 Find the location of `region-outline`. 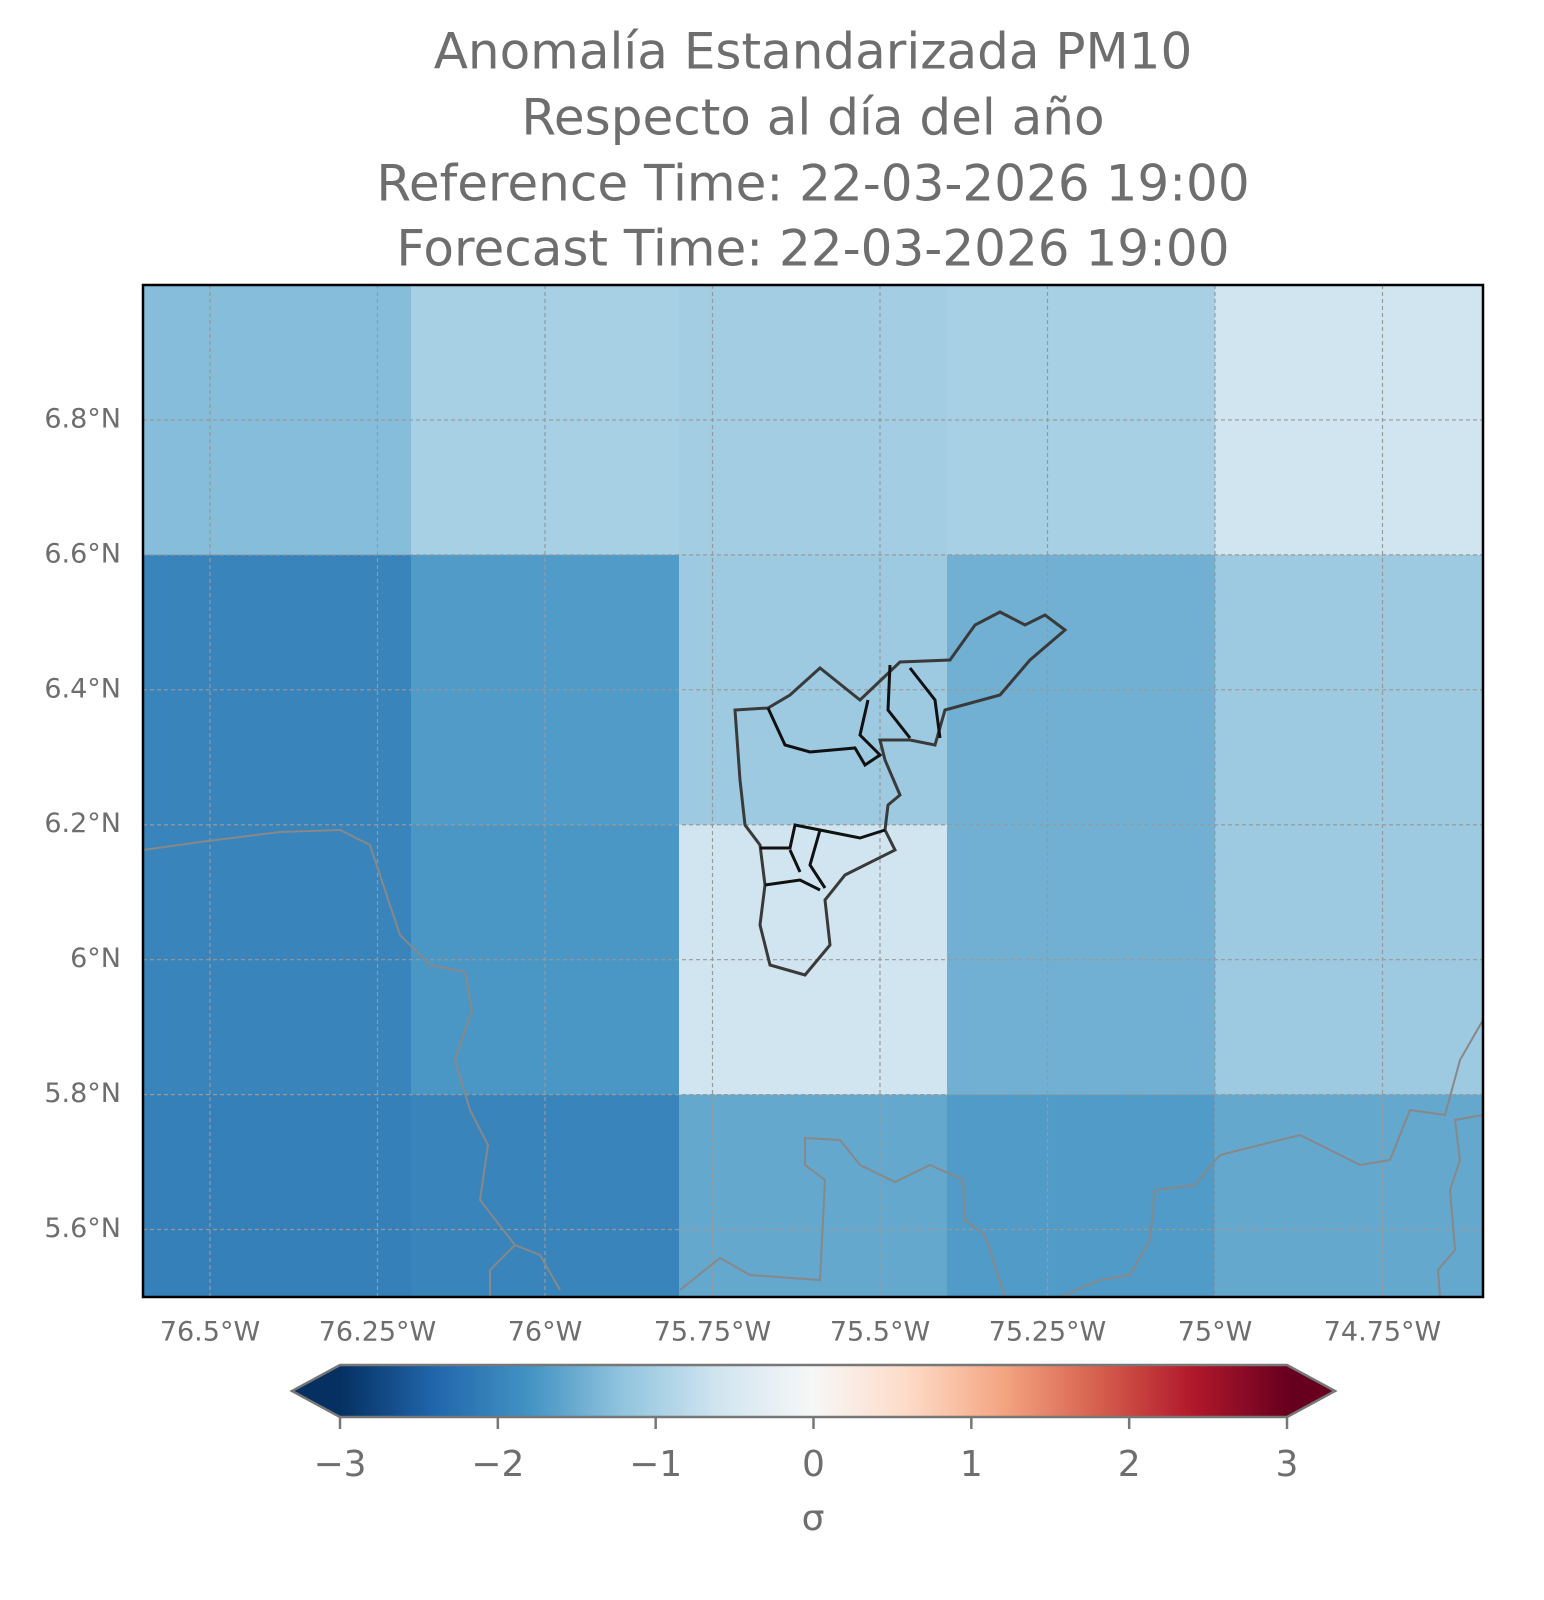

region-outline is located at coordinates (900, 793).